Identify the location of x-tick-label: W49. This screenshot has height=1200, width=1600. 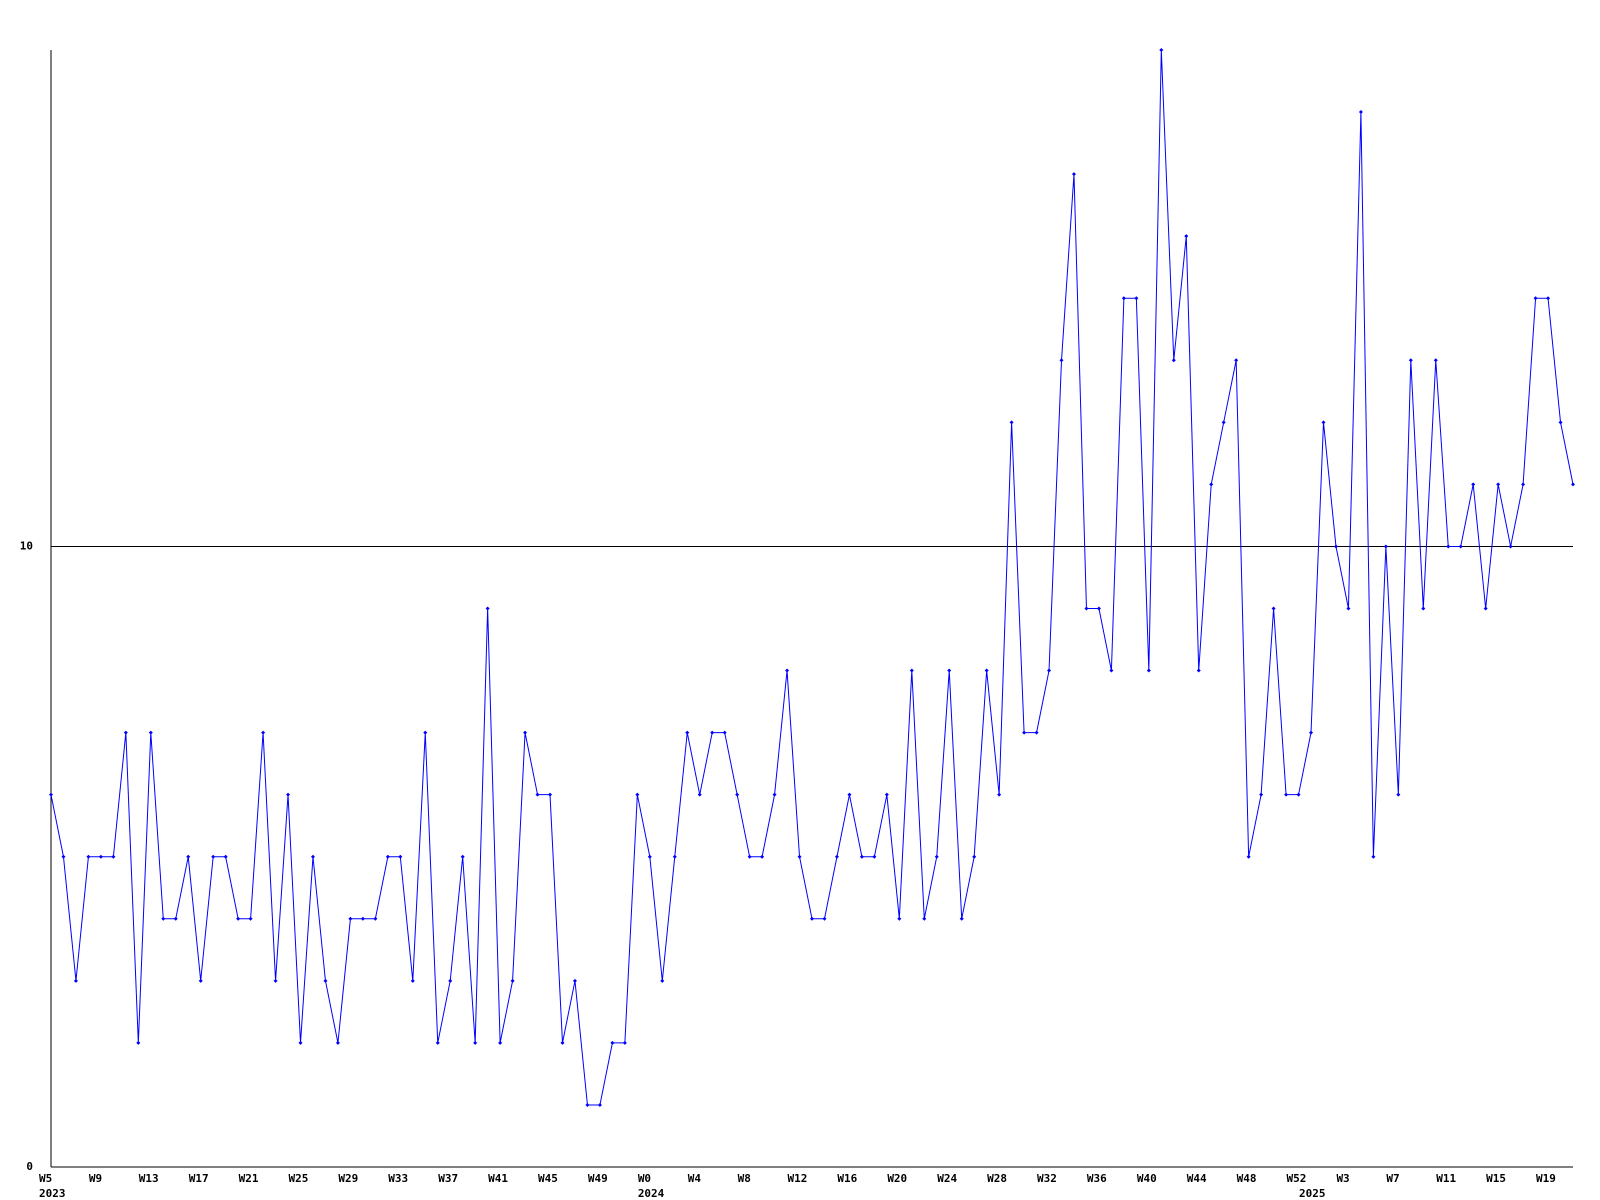
(598, 1178).